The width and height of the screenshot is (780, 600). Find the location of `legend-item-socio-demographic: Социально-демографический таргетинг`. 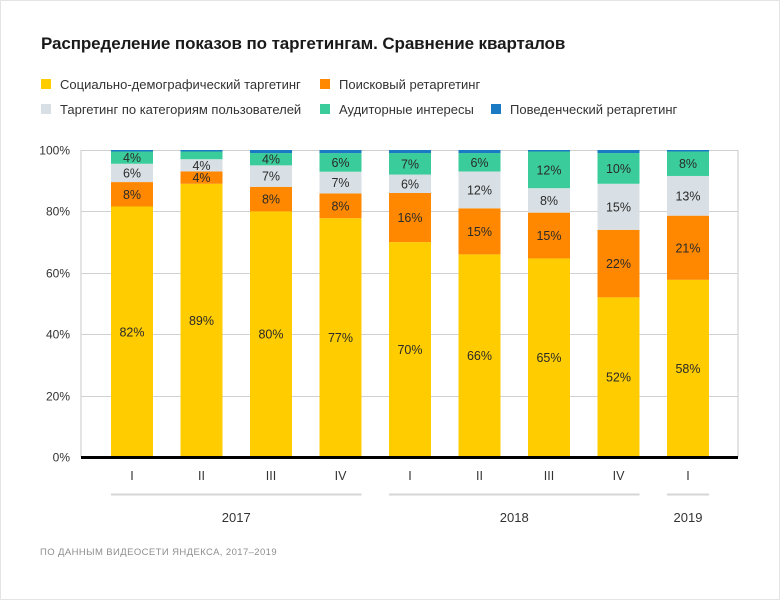

legend-item-socio-demographic: Социально-демографический таргетинг is located at coordinates (171, 84).